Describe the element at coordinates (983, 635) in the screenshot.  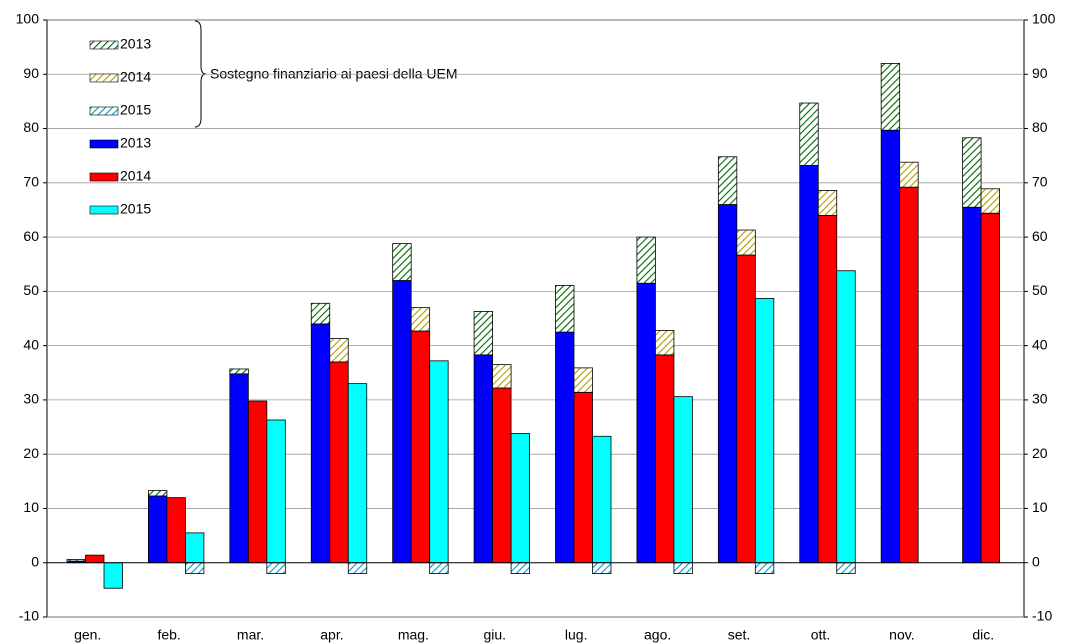
I see `x-tick-label: dic.` at that location.